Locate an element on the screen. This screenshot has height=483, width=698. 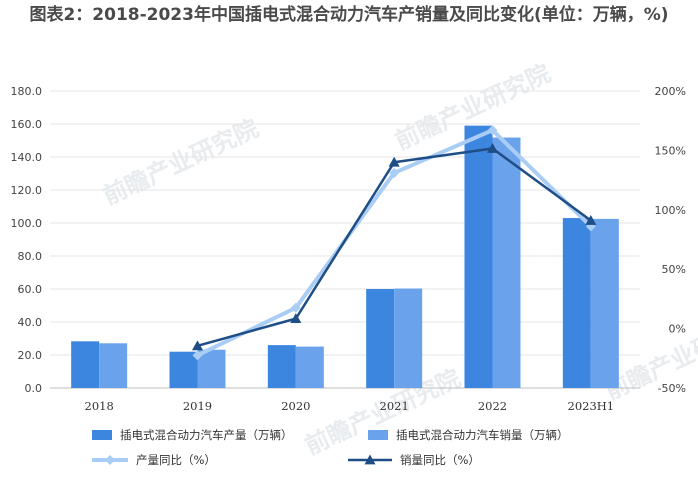
x-tick-label: 2019 is located at coordinates (197, 406).